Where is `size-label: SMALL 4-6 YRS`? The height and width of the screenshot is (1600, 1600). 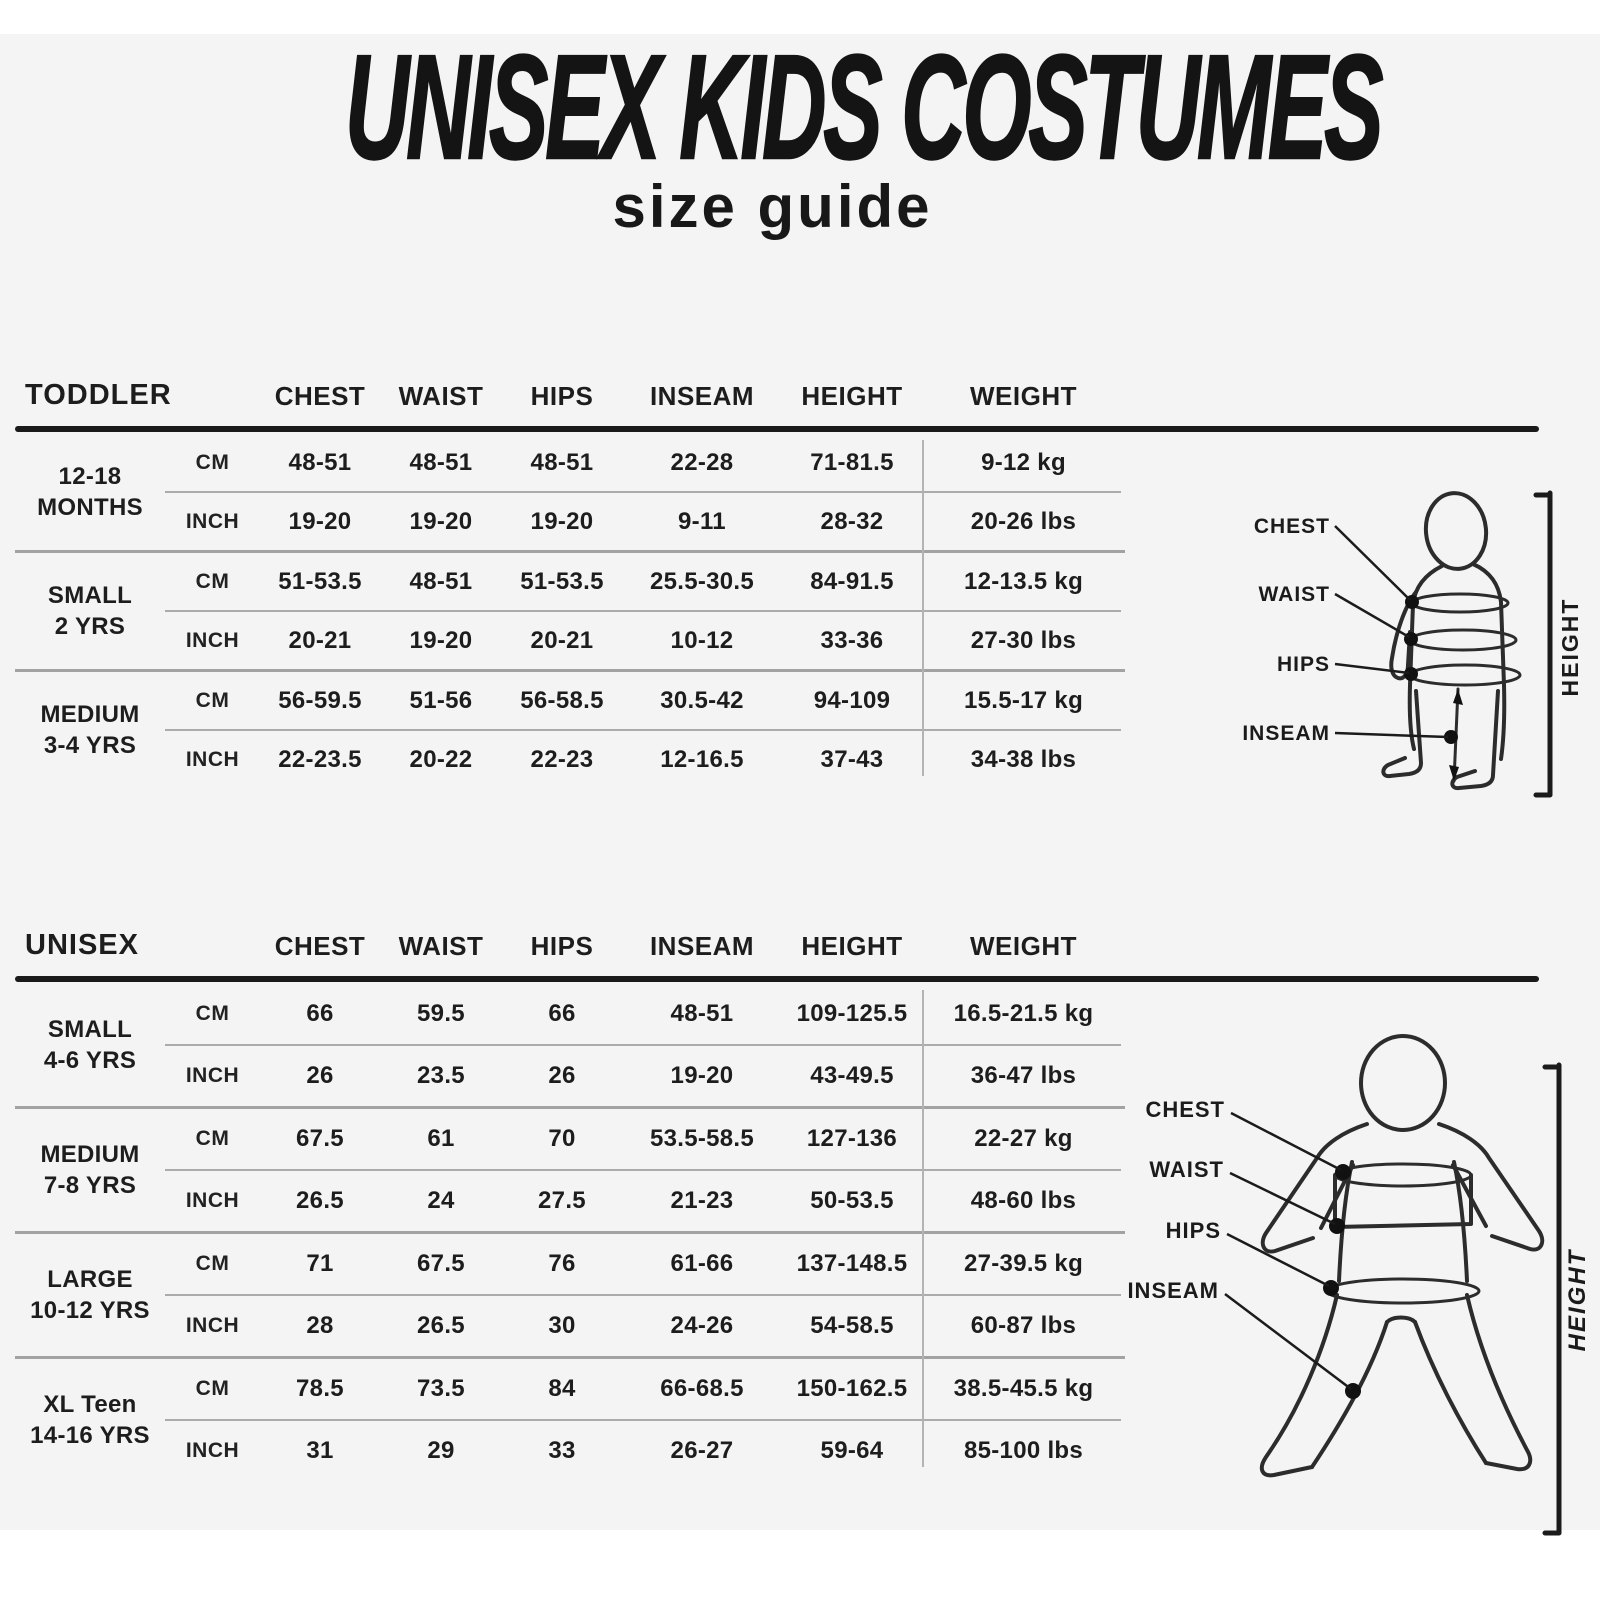
size-label: SMALL 4-6 YRS is located at coordinates (90, 1045).